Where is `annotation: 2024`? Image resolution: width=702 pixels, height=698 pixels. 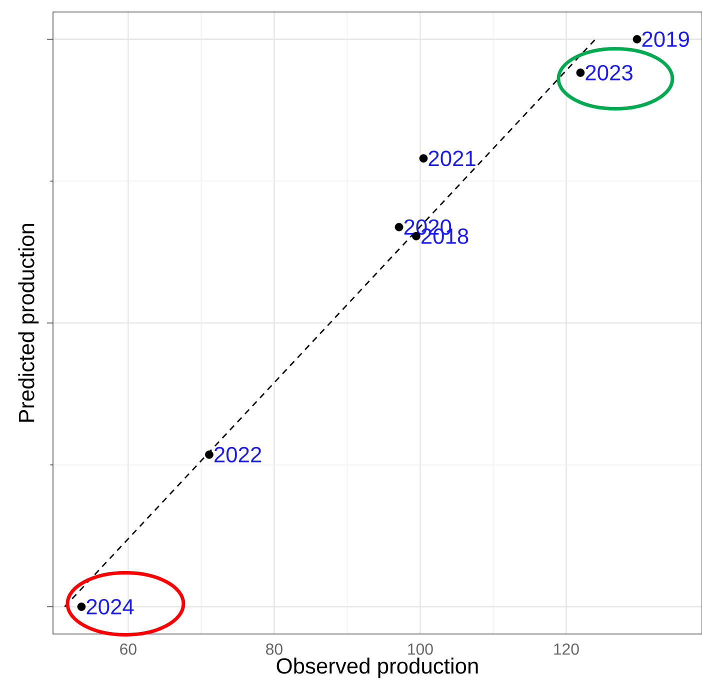 annotation: 2024 is located at coordinates (110, 606).